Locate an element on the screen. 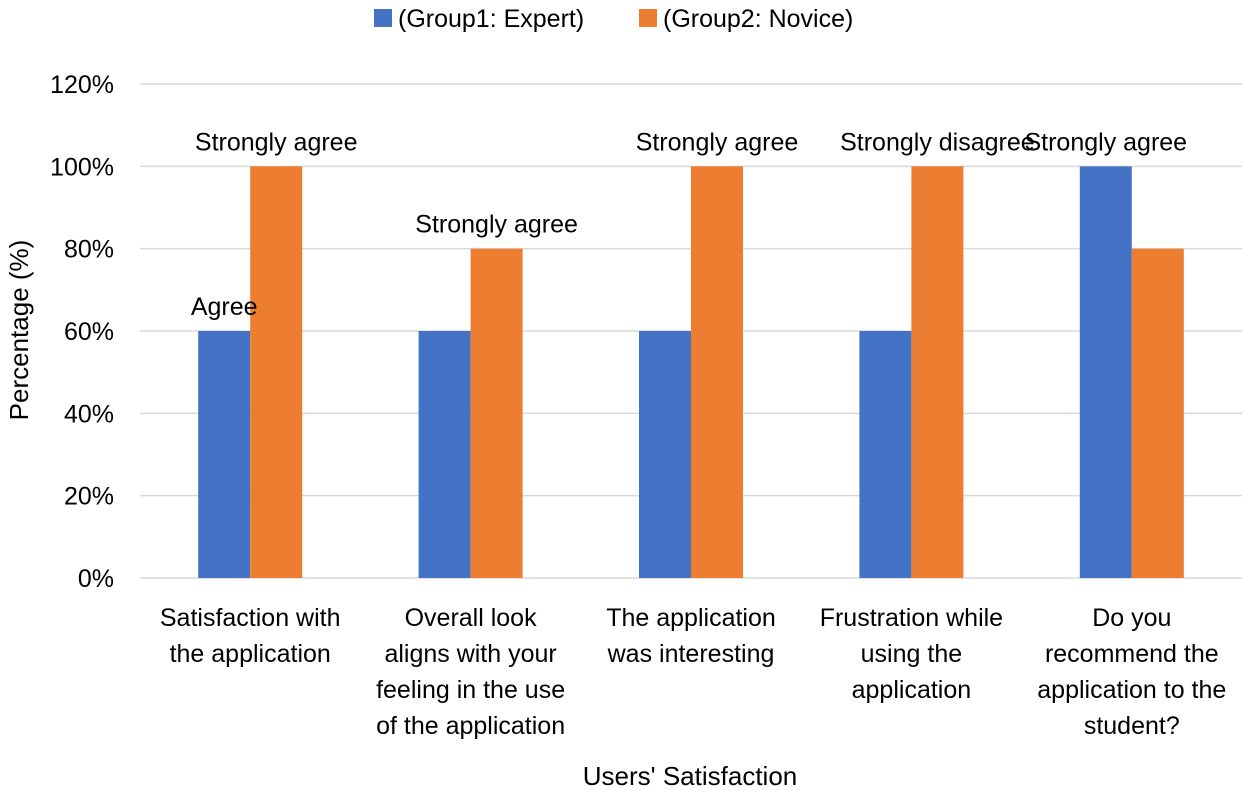 This screenshot has height=792, width=1250. x-category-label: Frustration while using the application is located at coordinates (911, 654).